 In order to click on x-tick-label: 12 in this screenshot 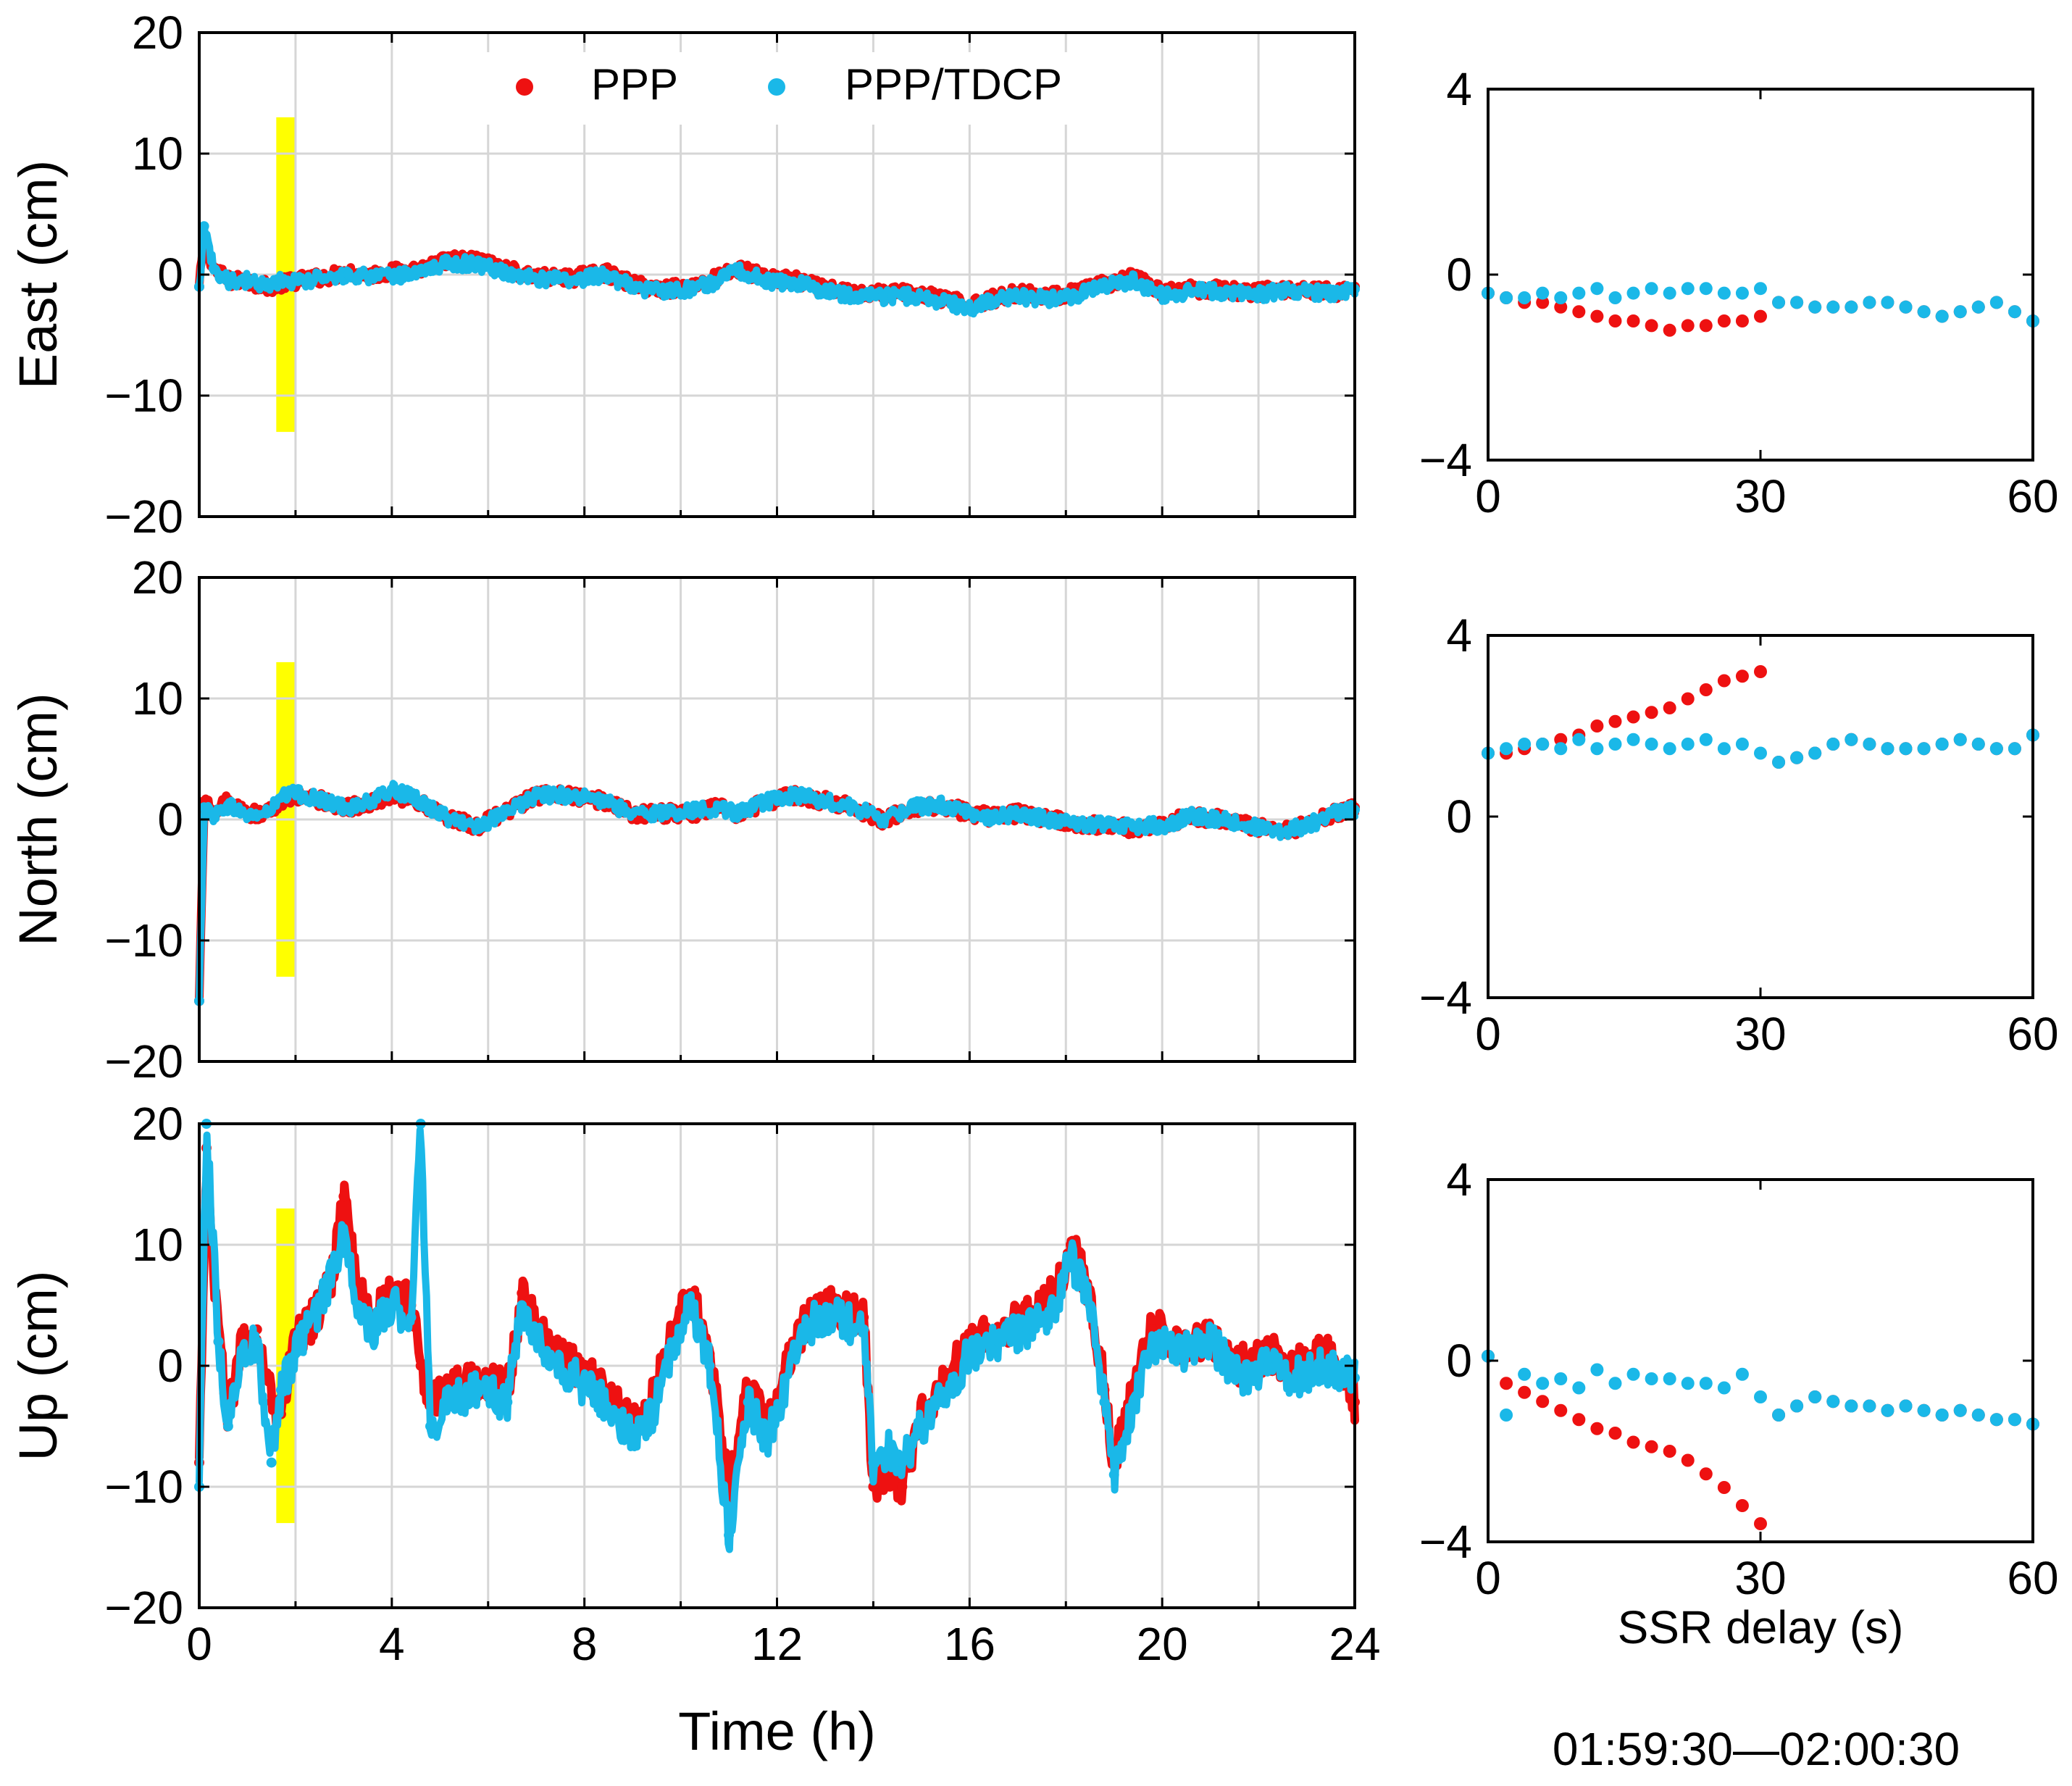, I will do `click(777, 1644)`.